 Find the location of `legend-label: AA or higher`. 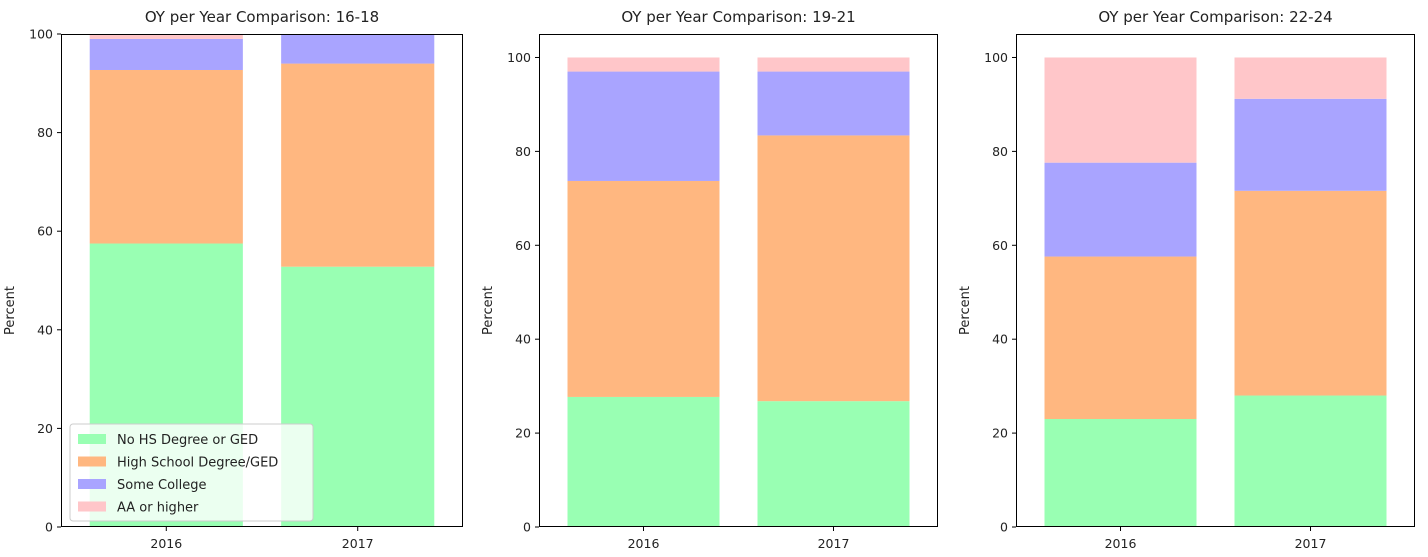

legend-label: AA or higher is located at coordinates (158, 508).